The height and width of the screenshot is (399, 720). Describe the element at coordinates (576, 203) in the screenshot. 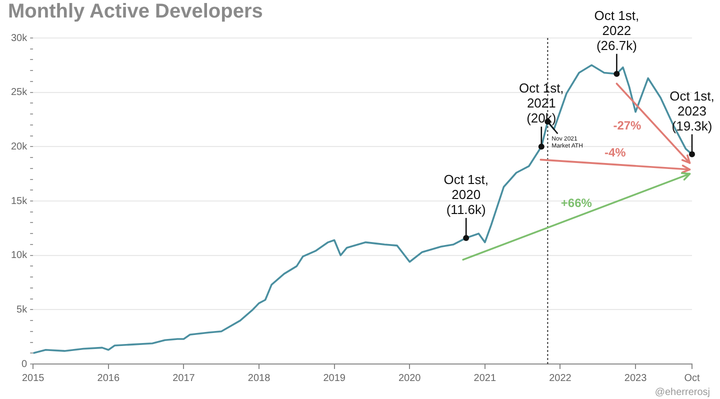

I see `annotation: +66%` at that location.